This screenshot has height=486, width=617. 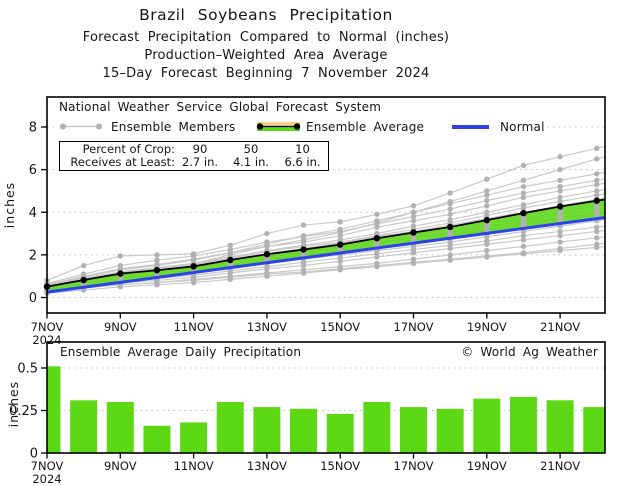 I want to click on row1-value-10pct: 10, so click(x=302, y=149).